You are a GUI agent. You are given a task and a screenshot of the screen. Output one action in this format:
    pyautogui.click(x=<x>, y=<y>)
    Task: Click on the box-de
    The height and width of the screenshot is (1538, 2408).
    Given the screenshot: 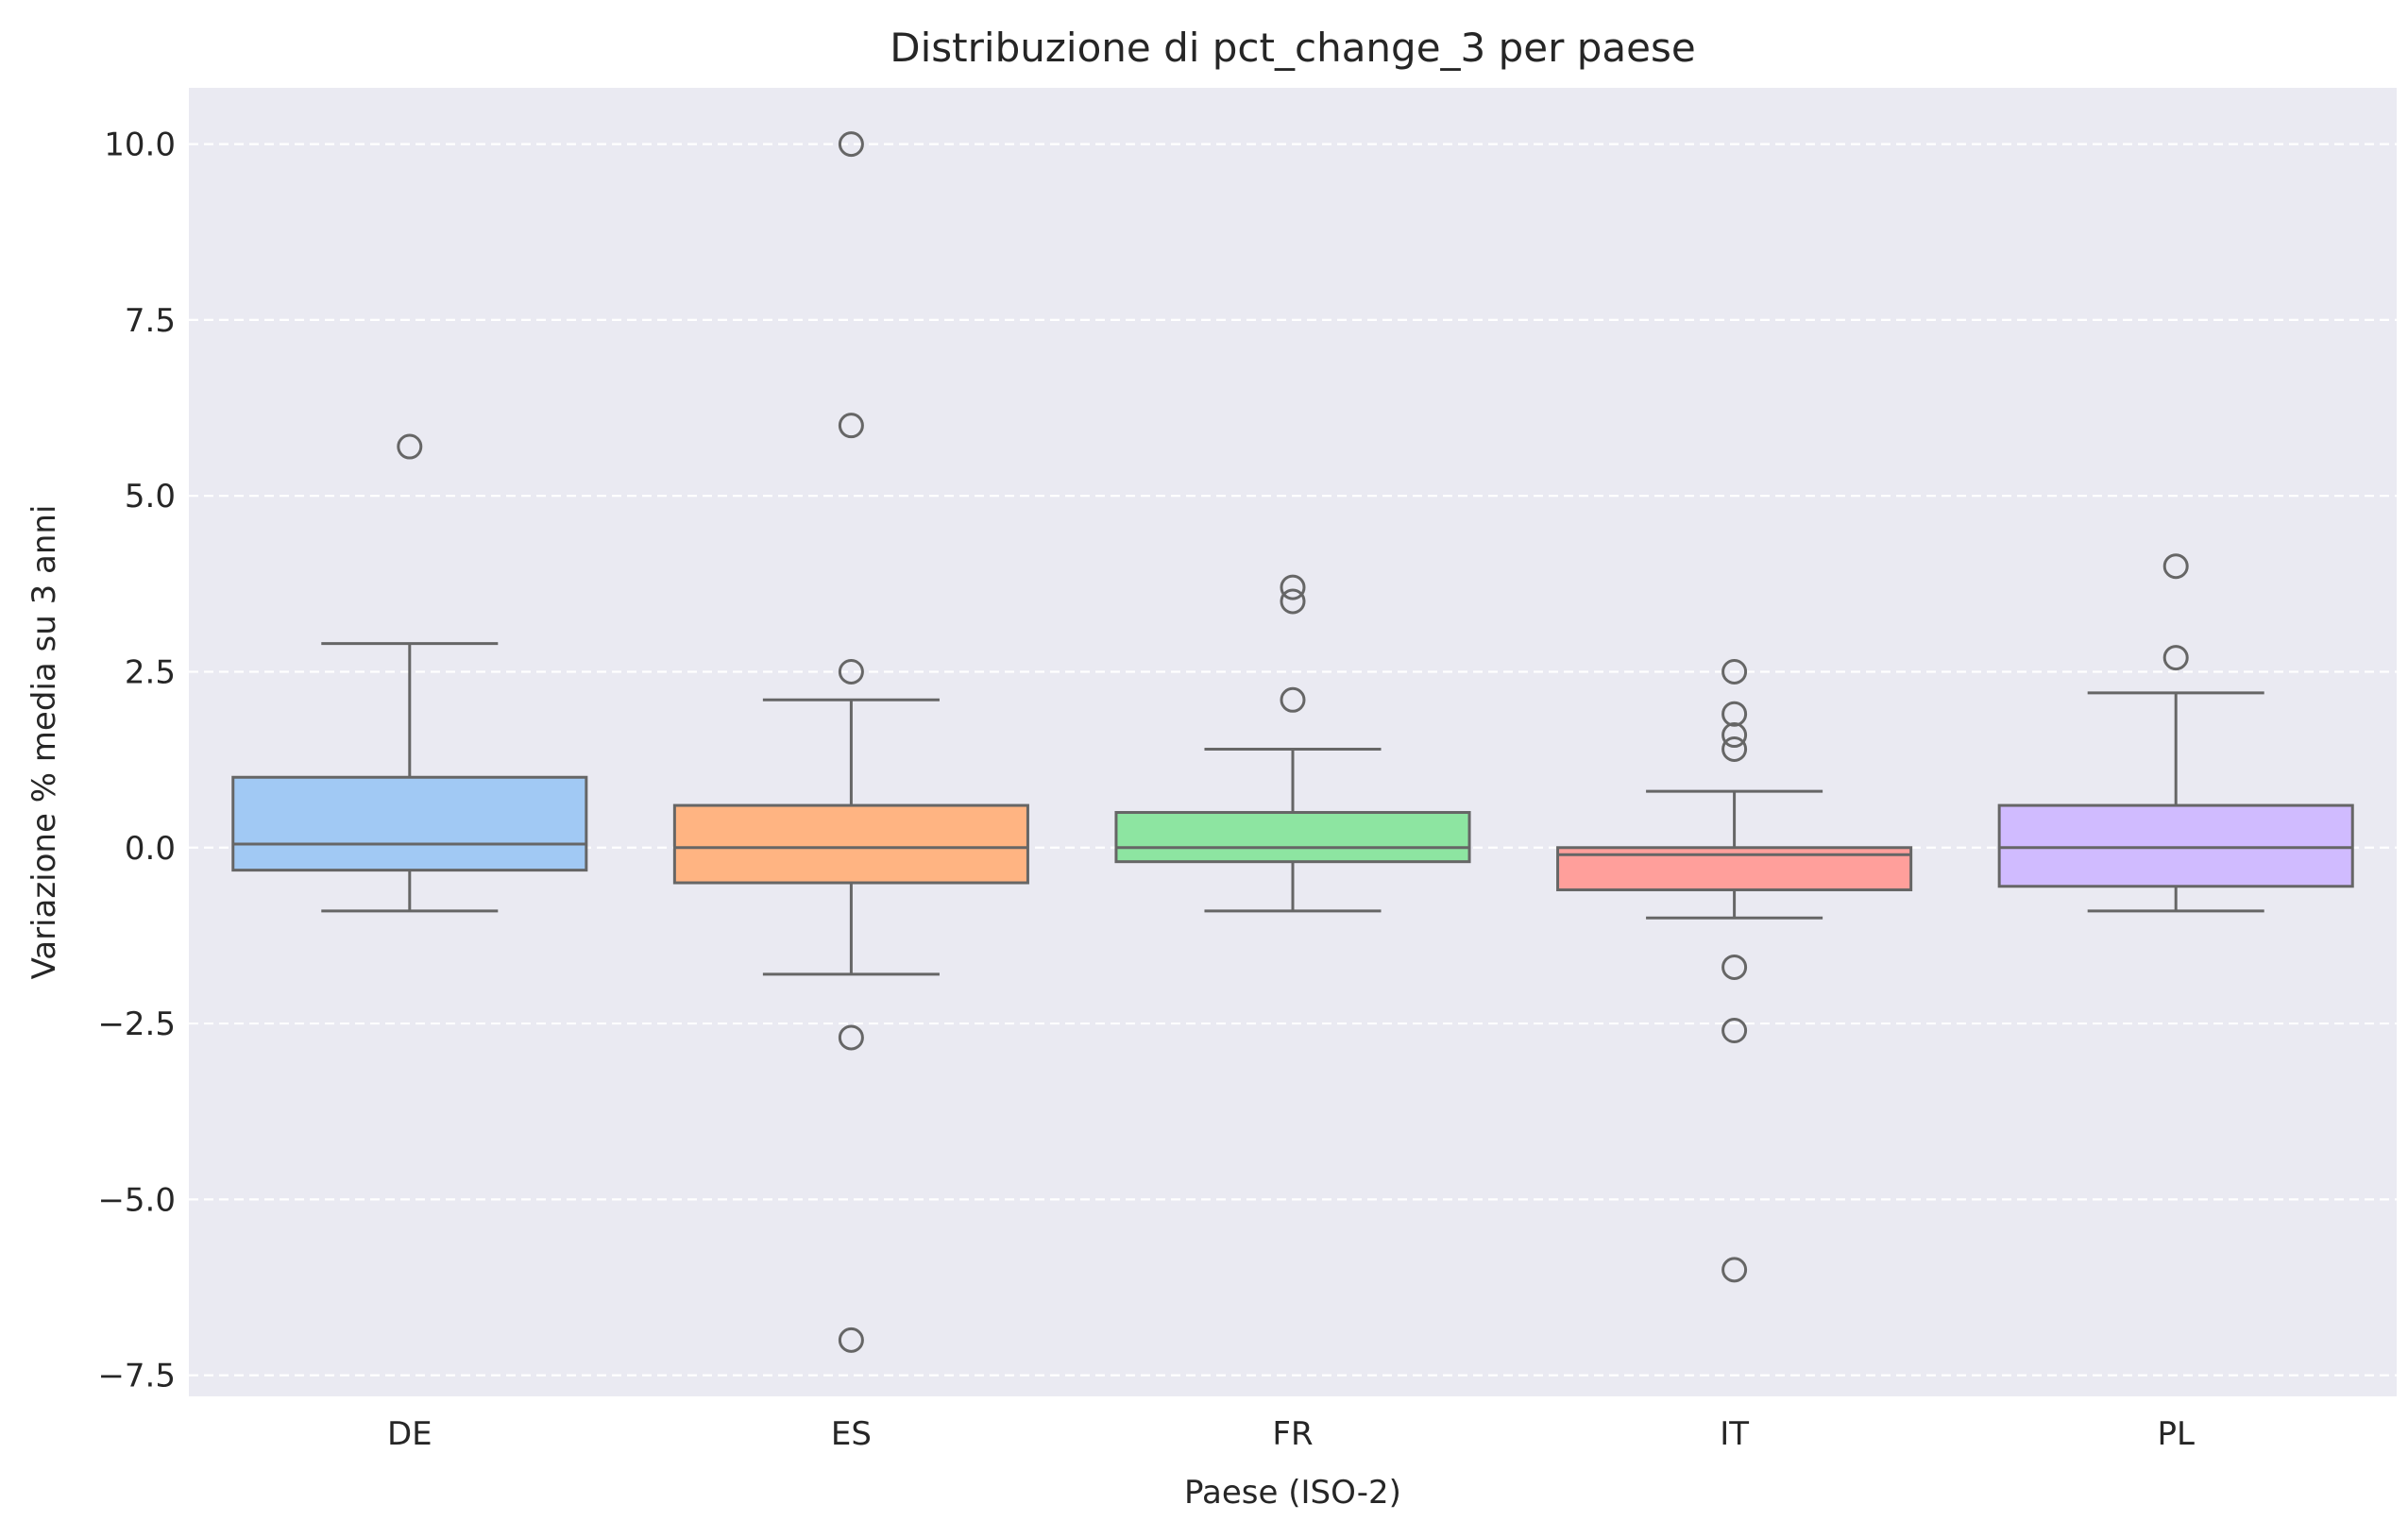 What is the action you would take?
    pyautogui.click(x=409, y=673)
    